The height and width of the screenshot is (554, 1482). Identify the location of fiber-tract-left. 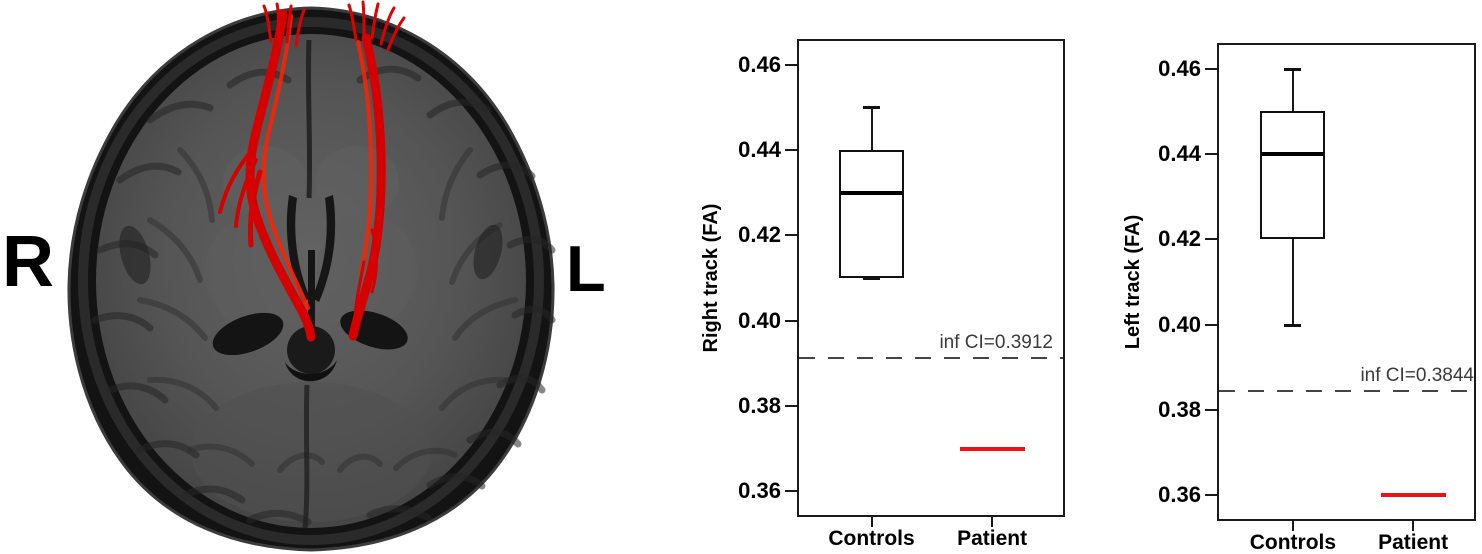
(376, 170).